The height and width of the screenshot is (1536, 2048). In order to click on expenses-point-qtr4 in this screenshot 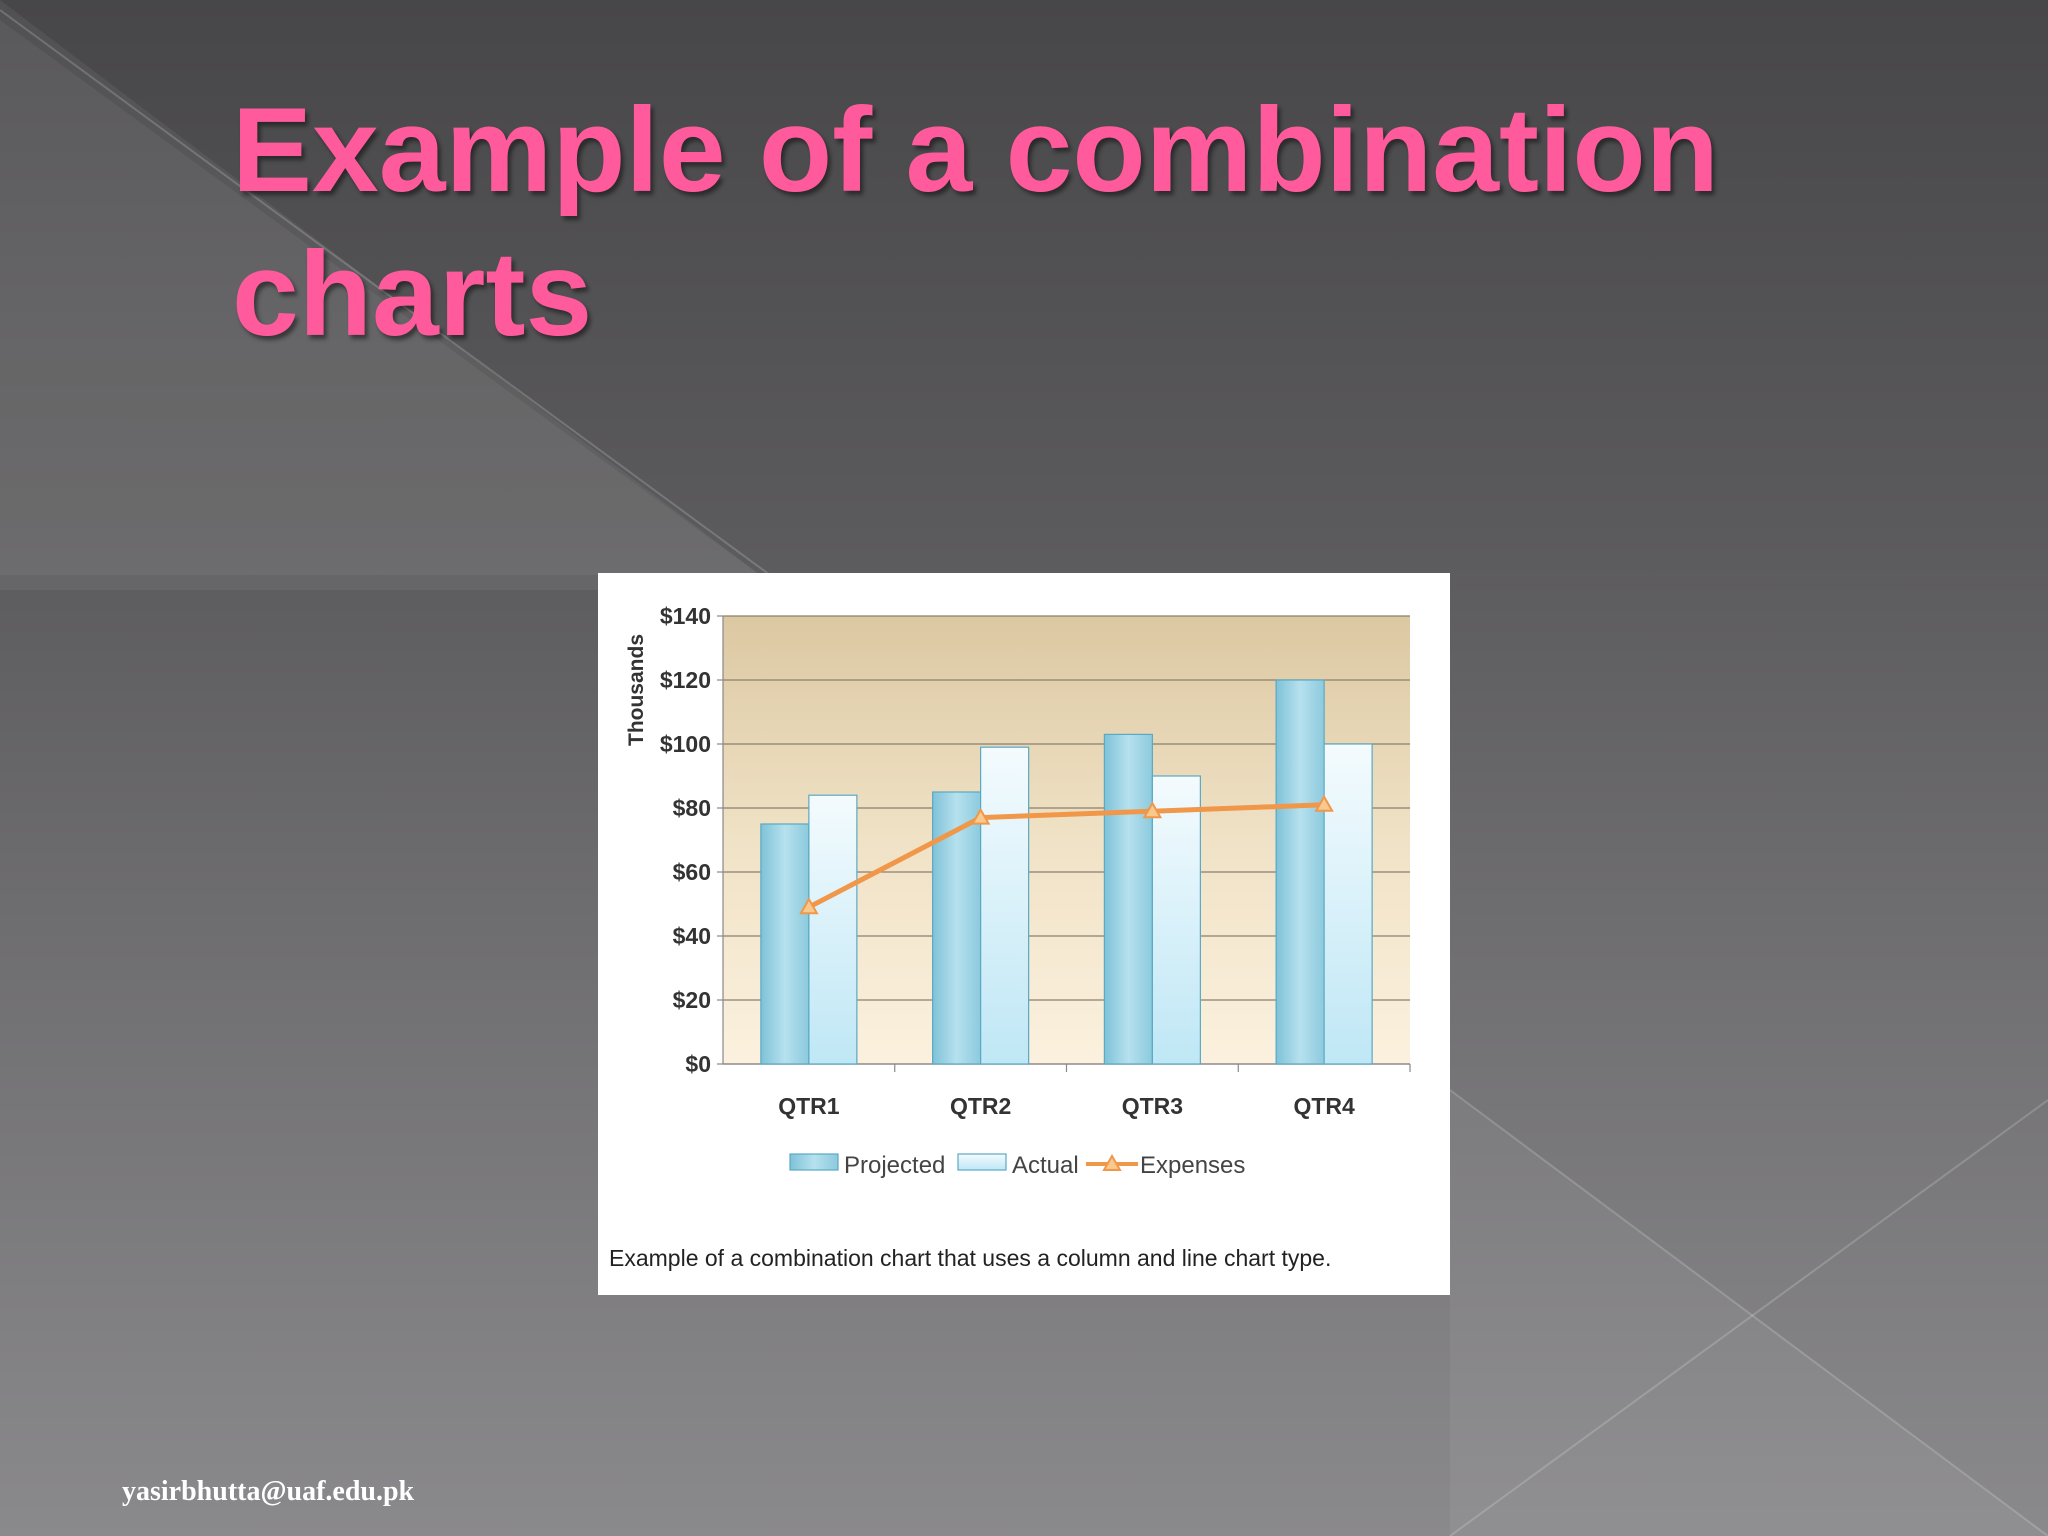, I will do `click(1324, 803)`.